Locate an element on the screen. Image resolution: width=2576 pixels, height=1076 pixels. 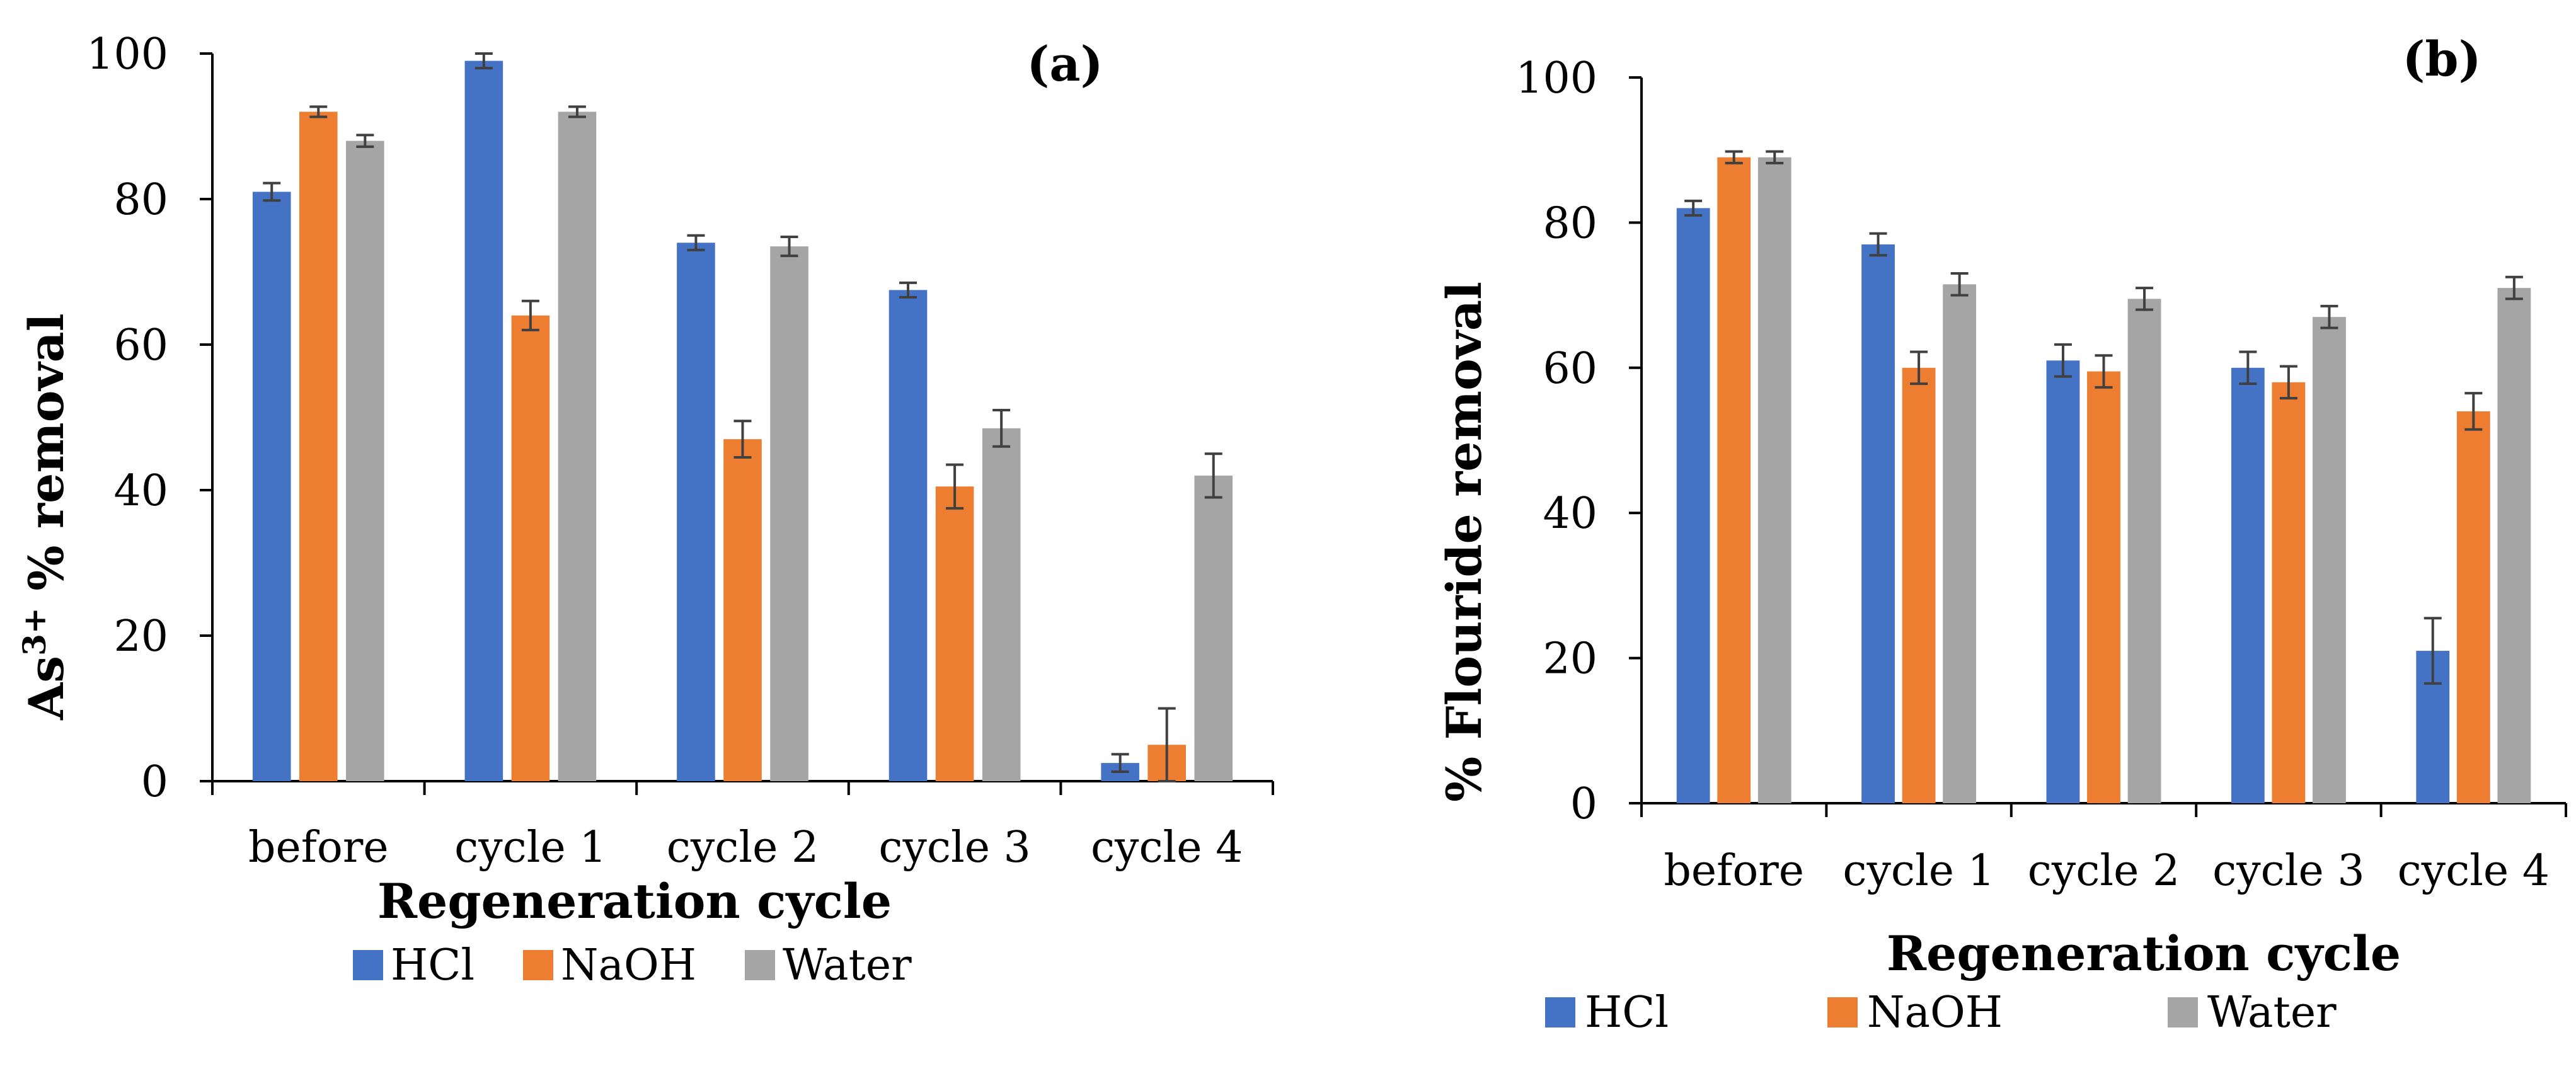
panel-label-b: (b) is located at coordinates (2441, 59).